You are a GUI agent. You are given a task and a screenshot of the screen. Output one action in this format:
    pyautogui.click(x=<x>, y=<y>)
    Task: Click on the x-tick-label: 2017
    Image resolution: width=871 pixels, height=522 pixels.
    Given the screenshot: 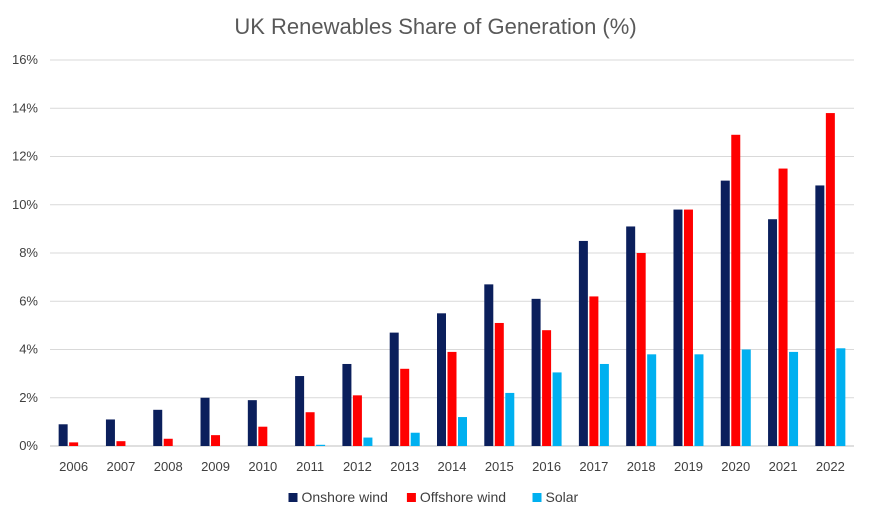 What is the action you would take?
    pyautogui.click(x=593, y=466)
    